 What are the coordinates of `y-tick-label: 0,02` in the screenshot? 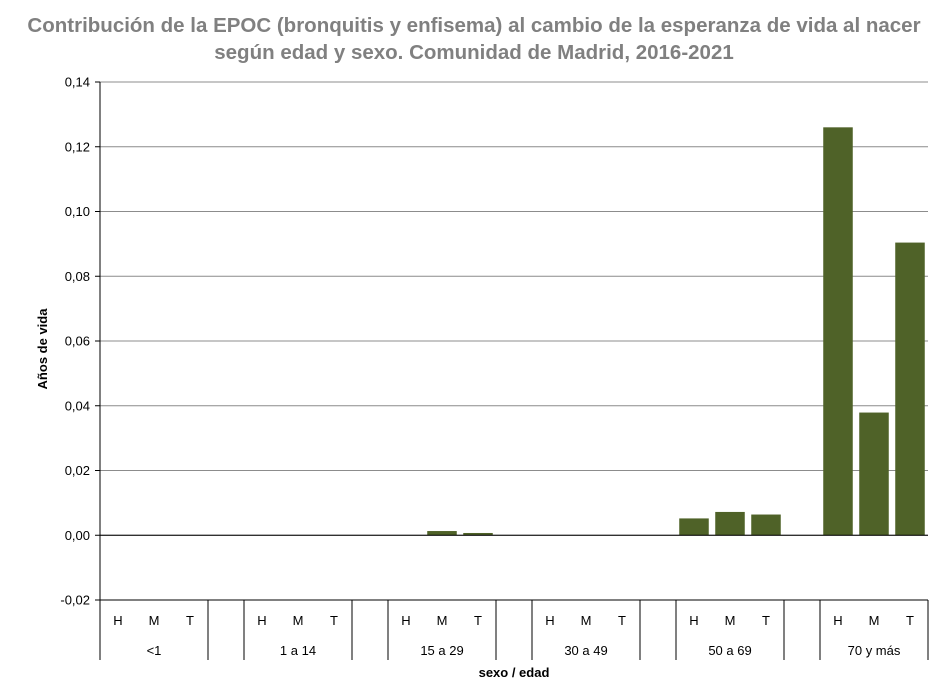 It's located at (77, 470).